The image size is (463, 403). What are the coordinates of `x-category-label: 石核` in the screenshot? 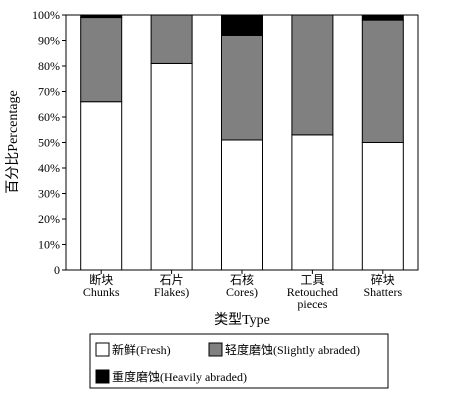 It's located at (242, 280).